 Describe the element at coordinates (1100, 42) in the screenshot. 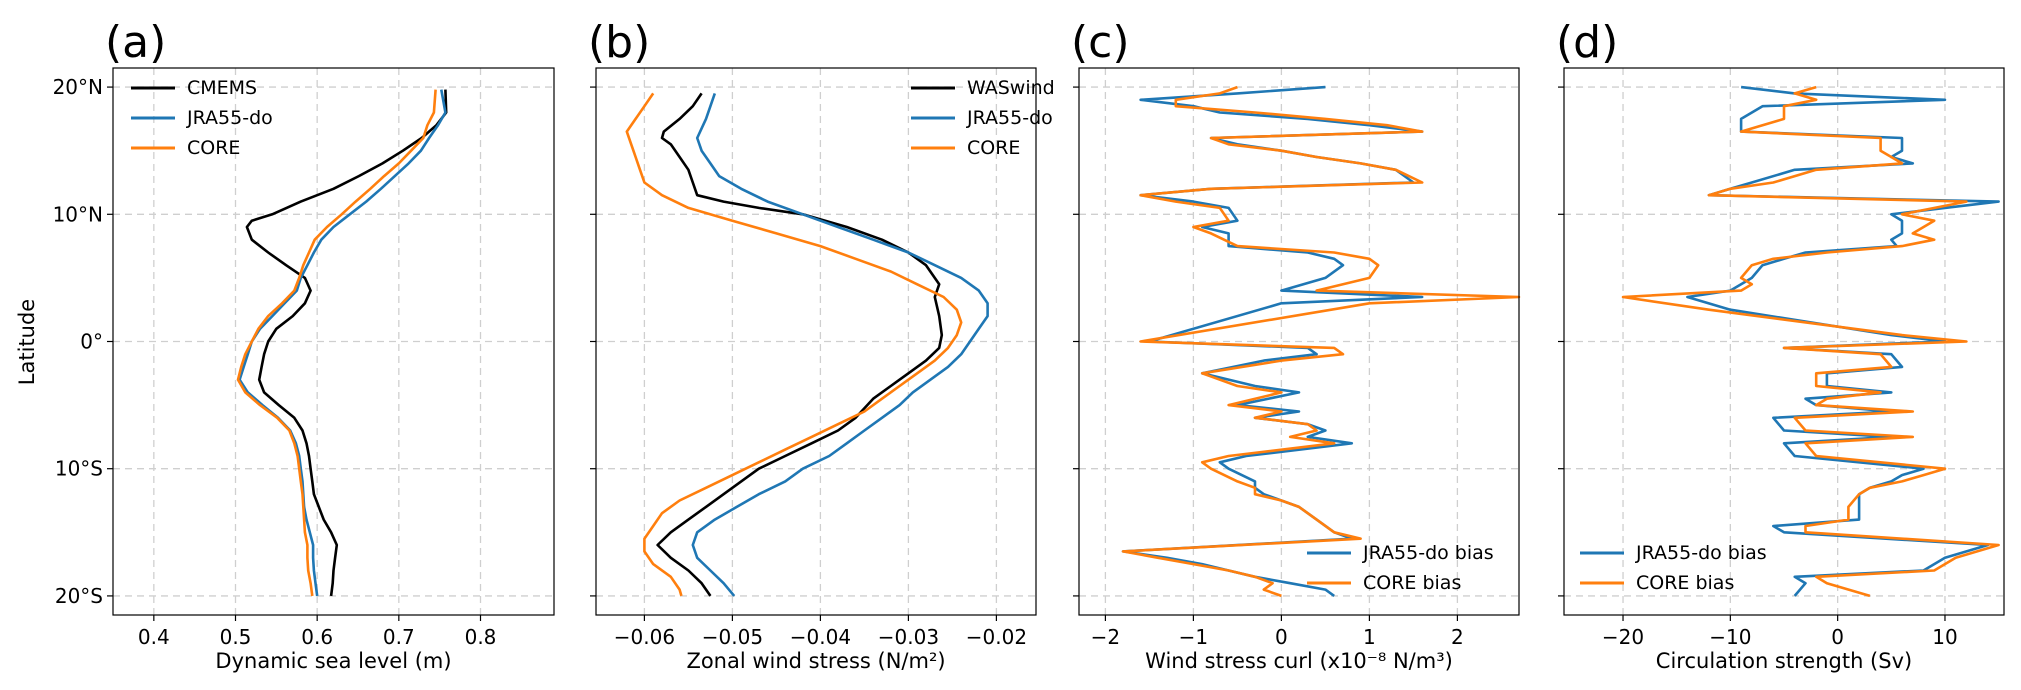

I see `panel-label: (c)` at that location.